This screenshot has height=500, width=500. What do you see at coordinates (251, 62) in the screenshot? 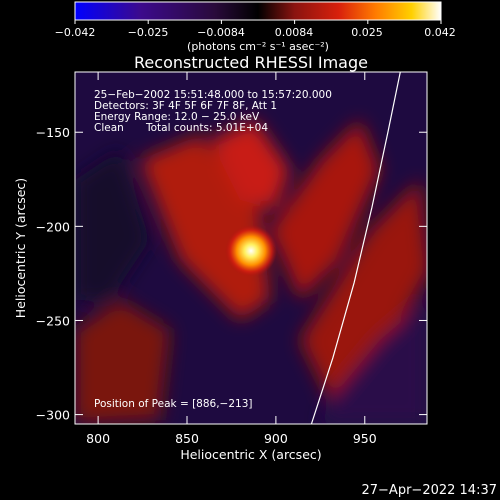
I see `chart-title: Reconstructed RHESSI Image` at bounding box center [251, 62].